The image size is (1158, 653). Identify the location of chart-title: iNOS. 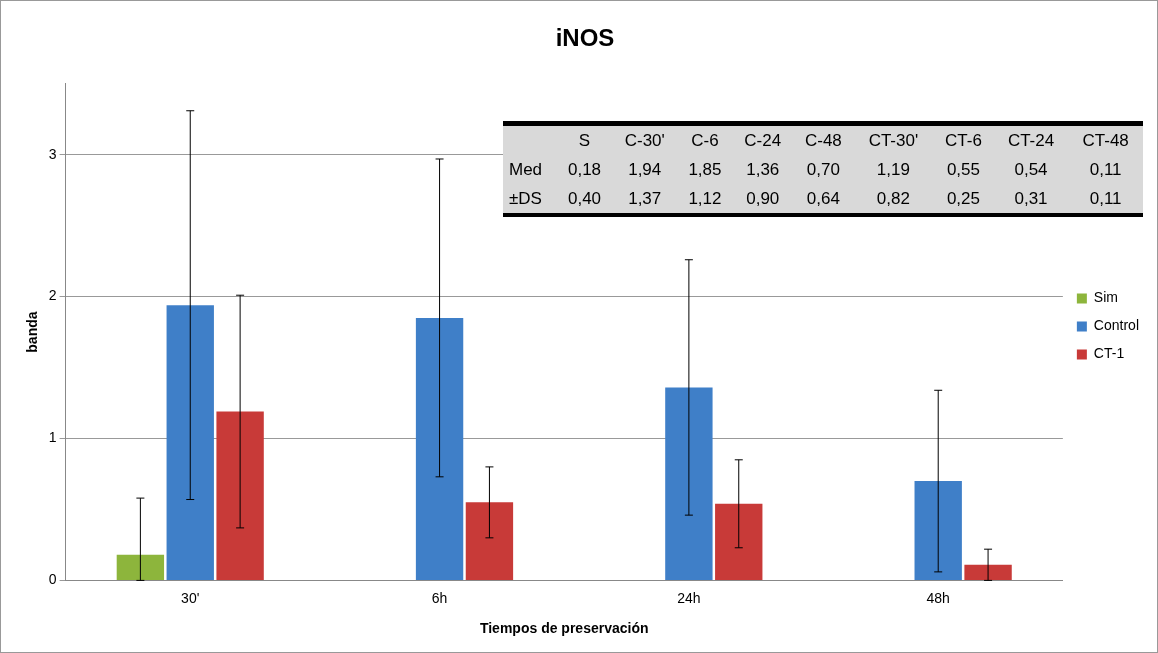
(585, 38).